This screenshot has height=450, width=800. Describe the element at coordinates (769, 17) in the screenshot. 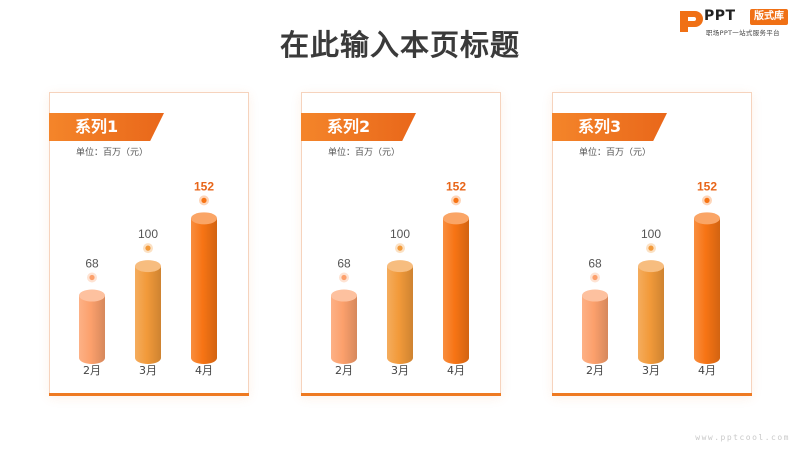

I see `logo-badge: 版式库` at that location.